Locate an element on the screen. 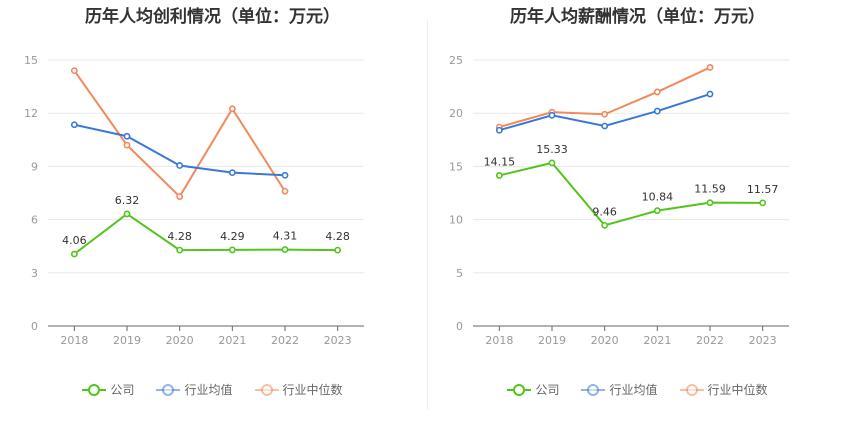  y-tick-label: 20 is located at coordinates (456, 113).